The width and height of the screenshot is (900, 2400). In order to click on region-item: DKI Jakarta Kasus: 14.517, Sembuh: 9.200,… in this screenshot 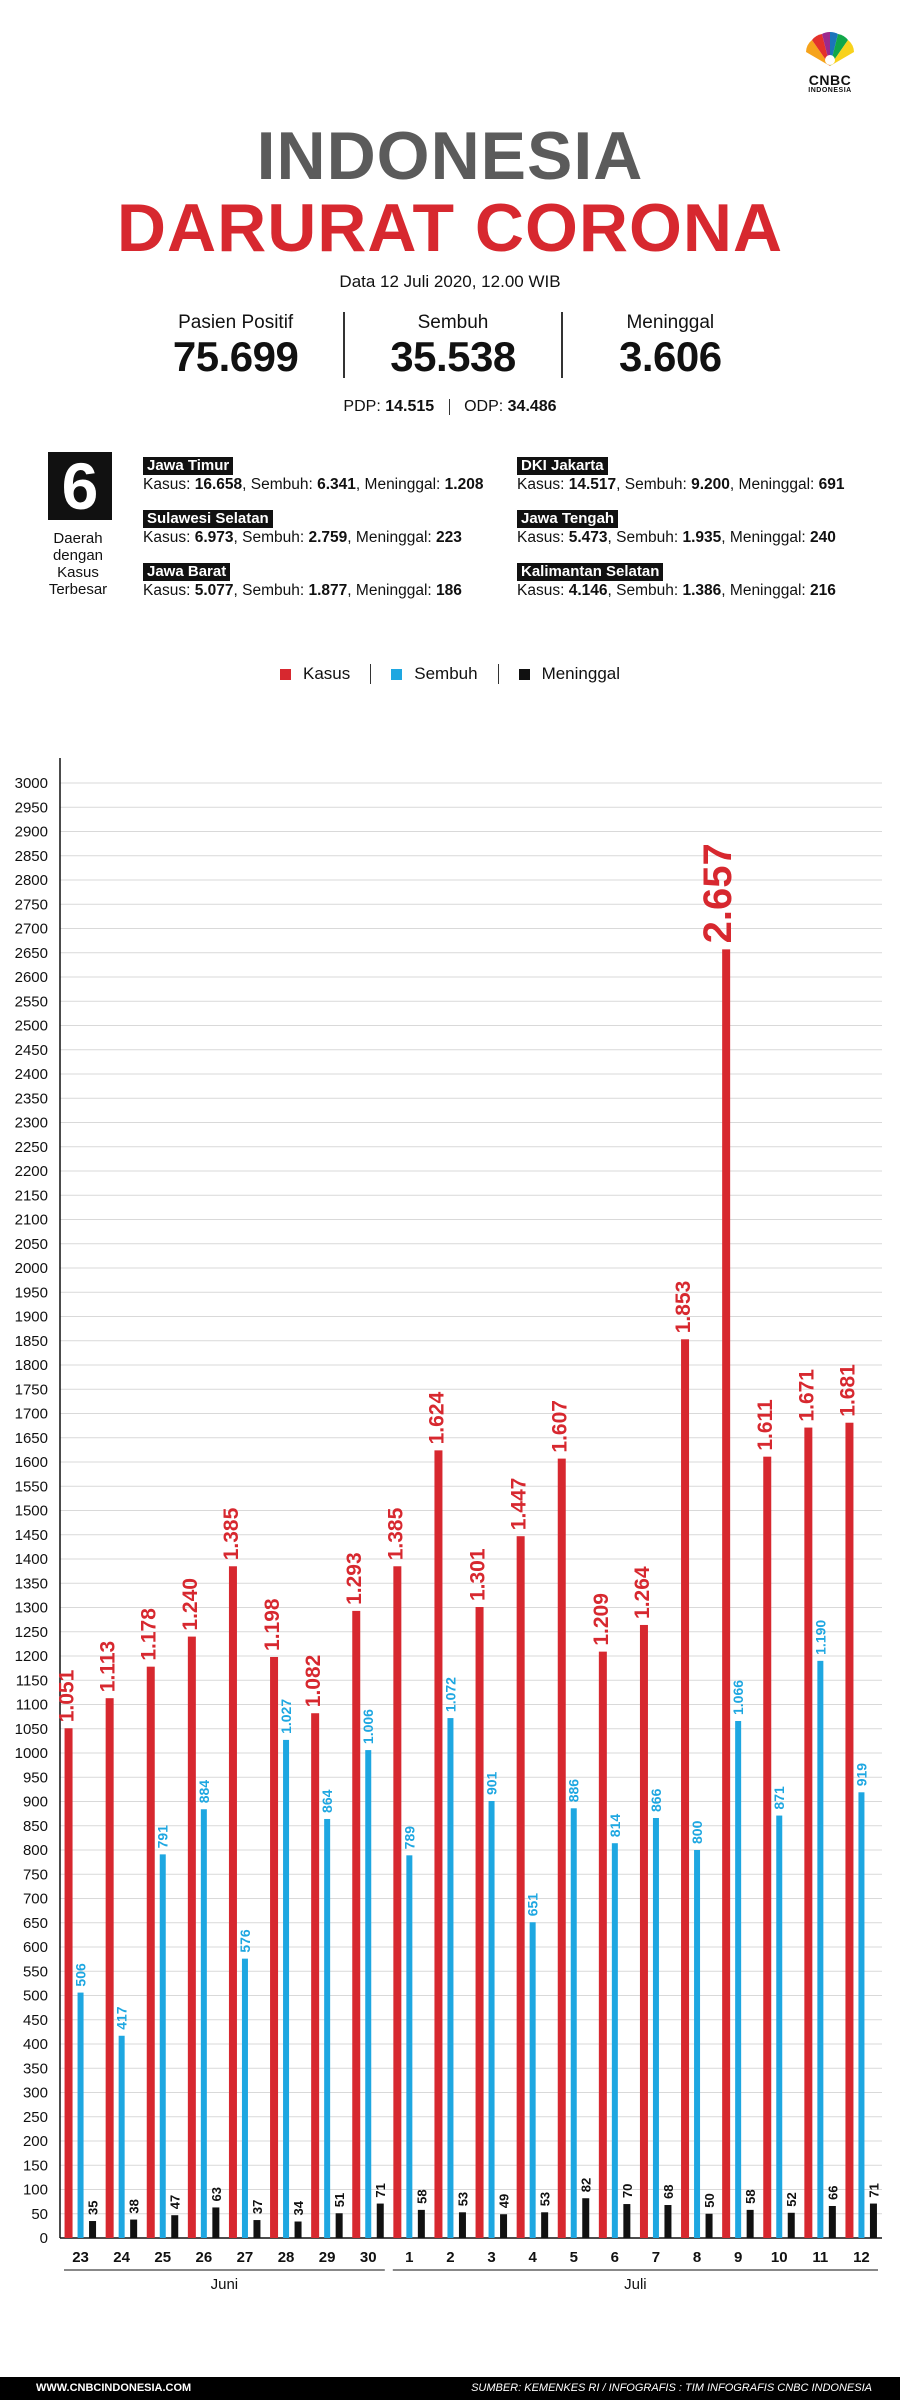, I will do `click(681, 475)`.